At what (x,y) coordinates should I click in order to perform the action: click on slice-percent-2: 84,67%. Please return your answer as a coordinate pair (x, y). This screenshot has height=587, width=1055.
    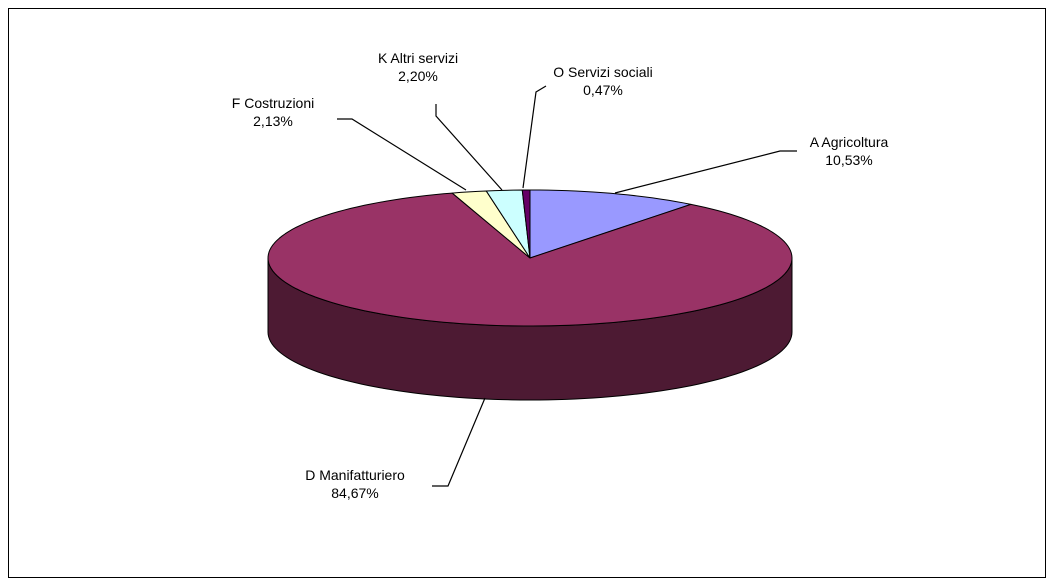
    Looking at the image, I should click on (354, 493).